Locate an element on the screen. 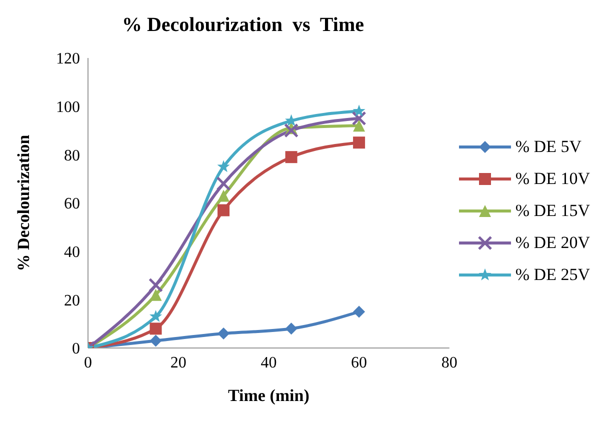 The image size is (608, 421). x-tick-label: 60 is located at coordinates (359, 363).